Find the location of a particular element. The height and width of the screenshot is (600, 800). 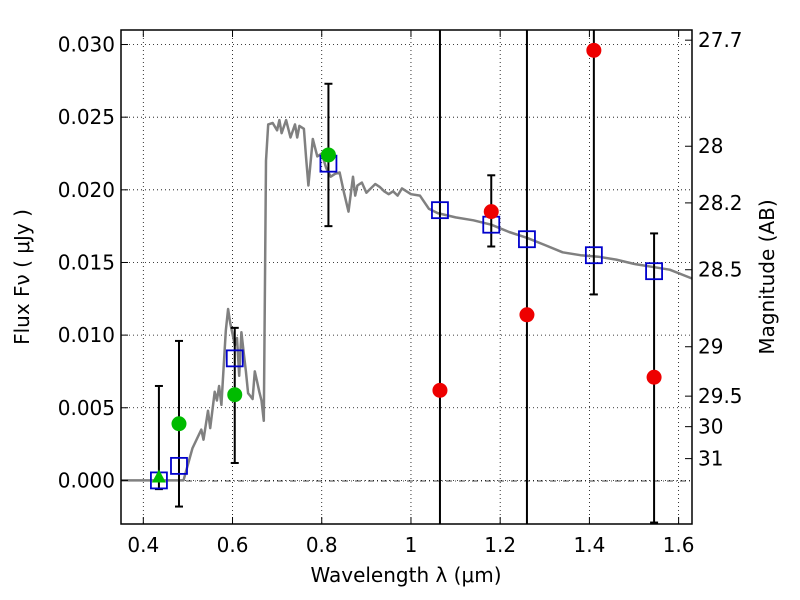

x-tick-label: 0.6 is located at coordinates (233, 545).